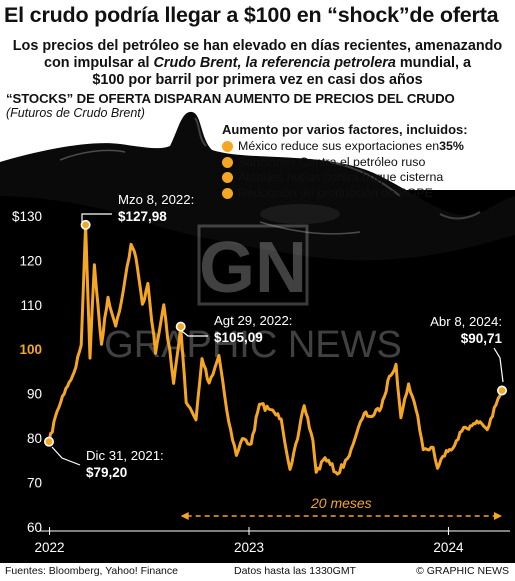  I want to click on x-tick-label: 2022, so click(50, 547).